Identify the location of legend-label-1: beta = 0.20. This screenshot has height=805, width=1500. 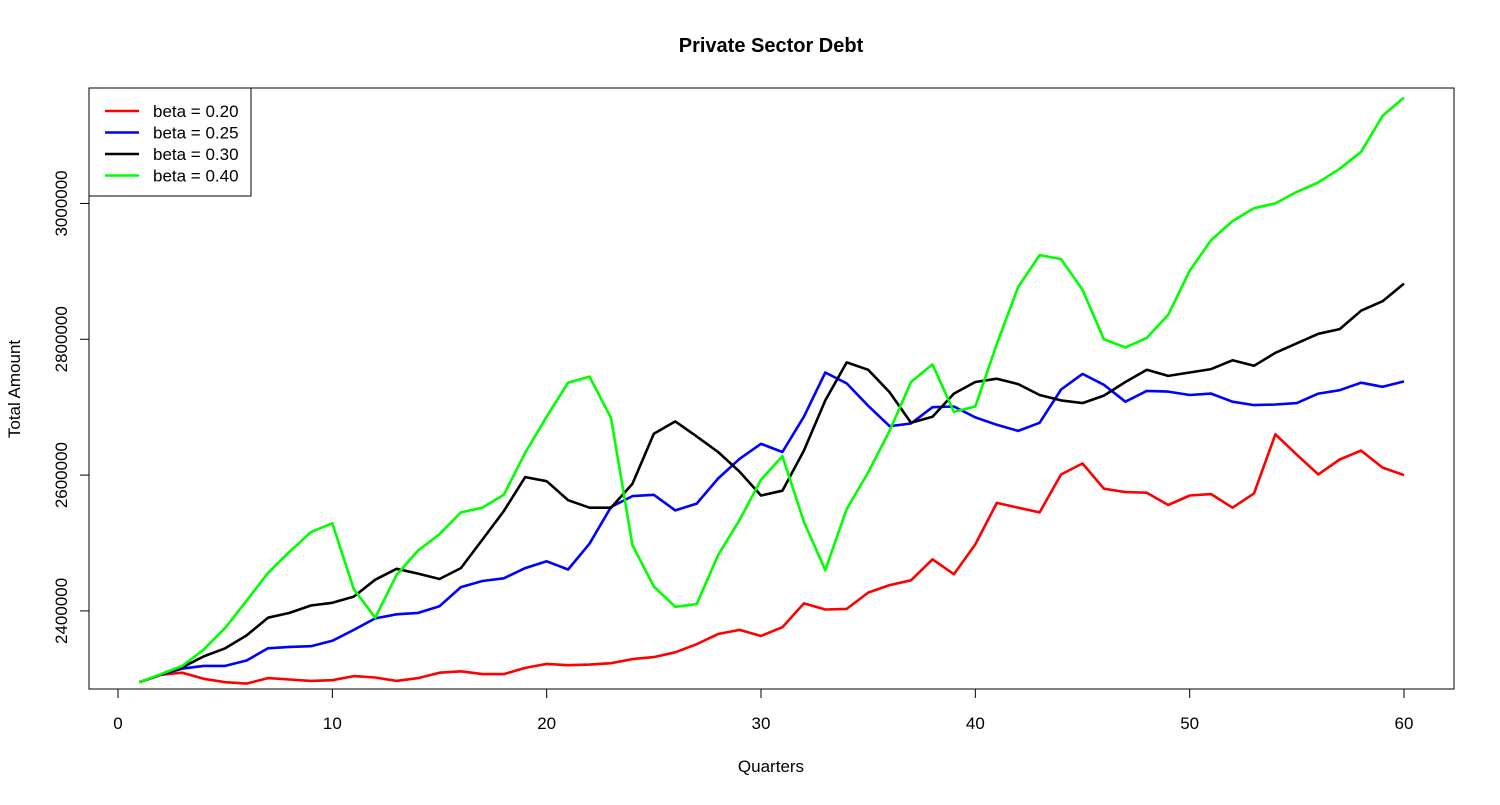
(196, 111).